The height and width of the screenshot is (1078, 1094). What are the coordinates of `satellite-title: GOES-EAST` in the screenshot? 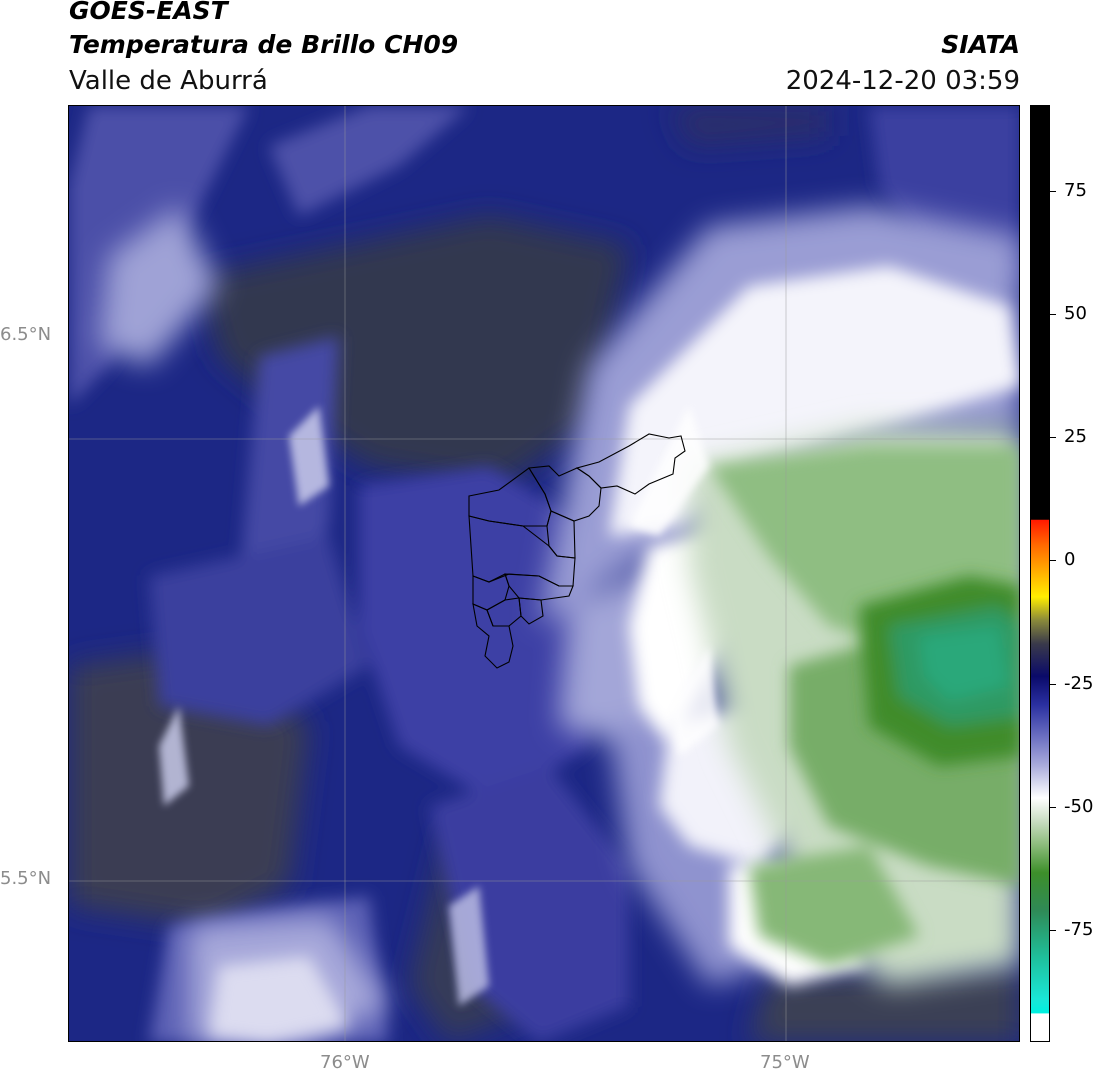 It's located at (148, 12).